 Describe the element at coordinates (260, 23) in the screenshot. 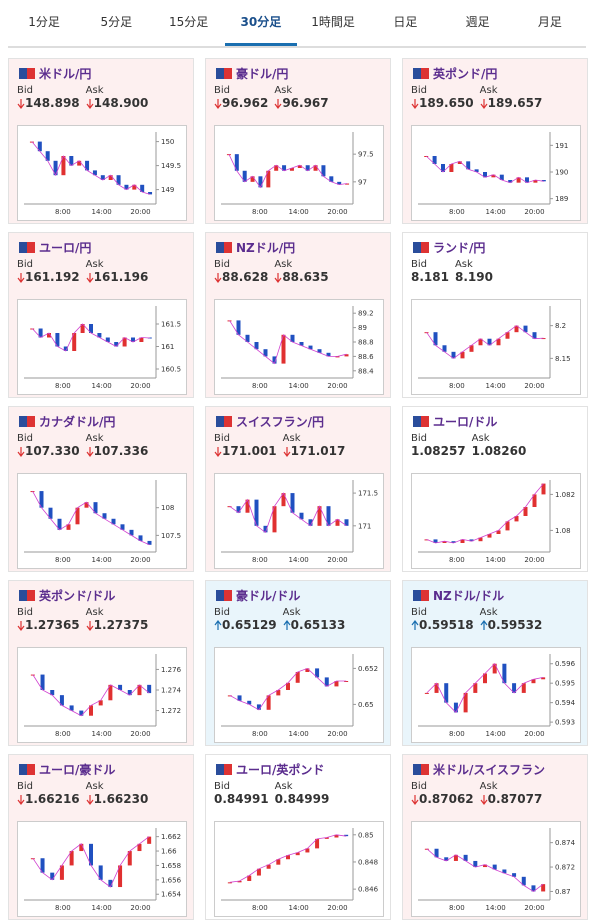

I see `tab: 30分足` at that location.